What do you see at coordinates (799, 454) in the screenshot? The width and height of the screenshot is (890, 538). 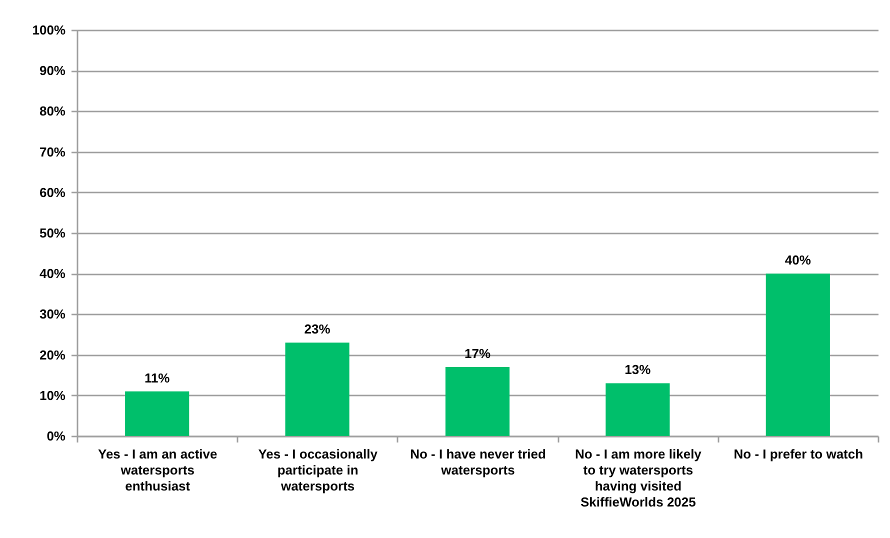 I see `x-tick-label: No - I prefer to watch` at bounding box center [799, 454].